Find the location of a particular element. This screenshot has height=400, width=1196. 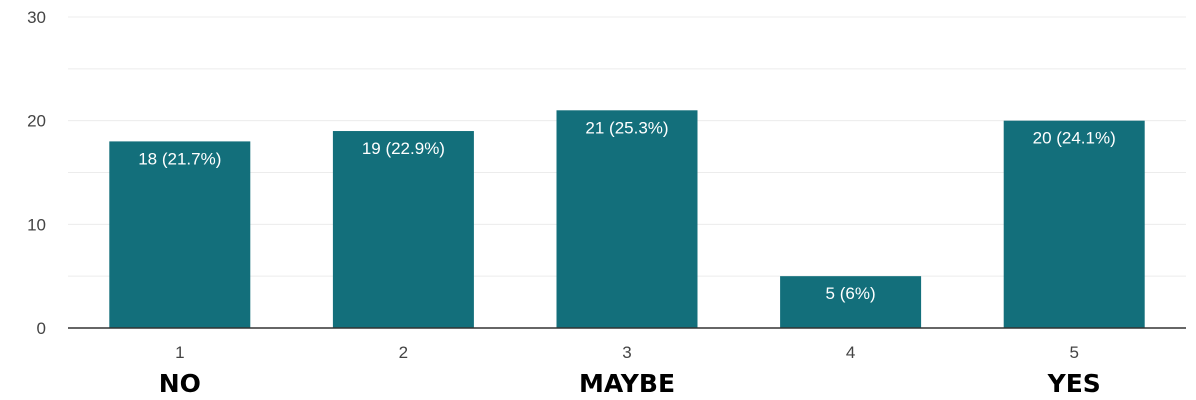

y-tick-label: 30 is located at coordinates (36, 17).